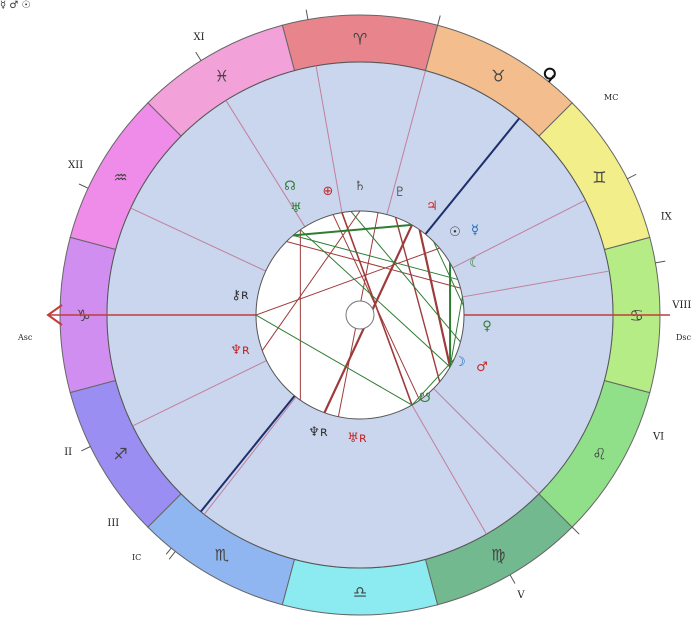 This screenshot has width=694, height=625. Describe the element at coordinates (460, 362) in the screenshot. I see `planet-glyph: ☽` at that location.